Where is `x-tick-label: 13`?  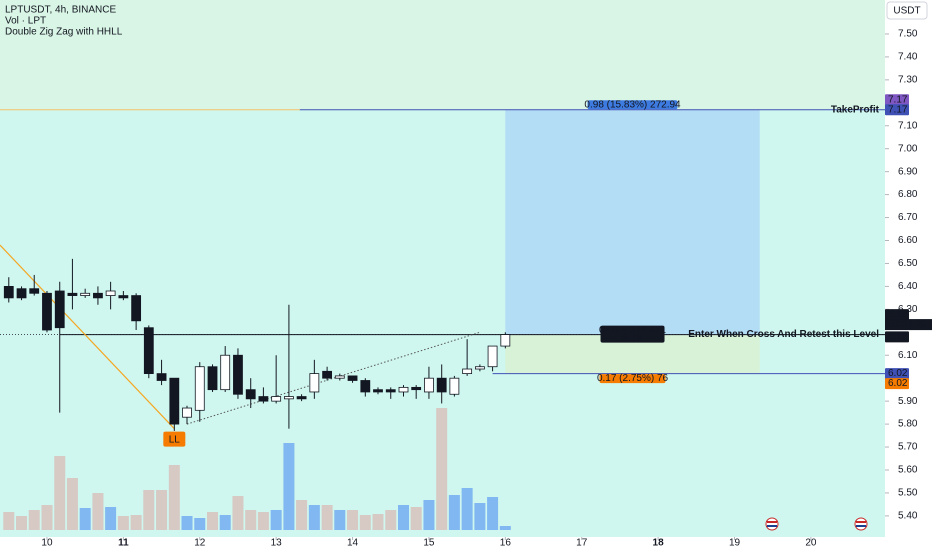 x-tick-label: 13 is located at coordinates (277, 543).